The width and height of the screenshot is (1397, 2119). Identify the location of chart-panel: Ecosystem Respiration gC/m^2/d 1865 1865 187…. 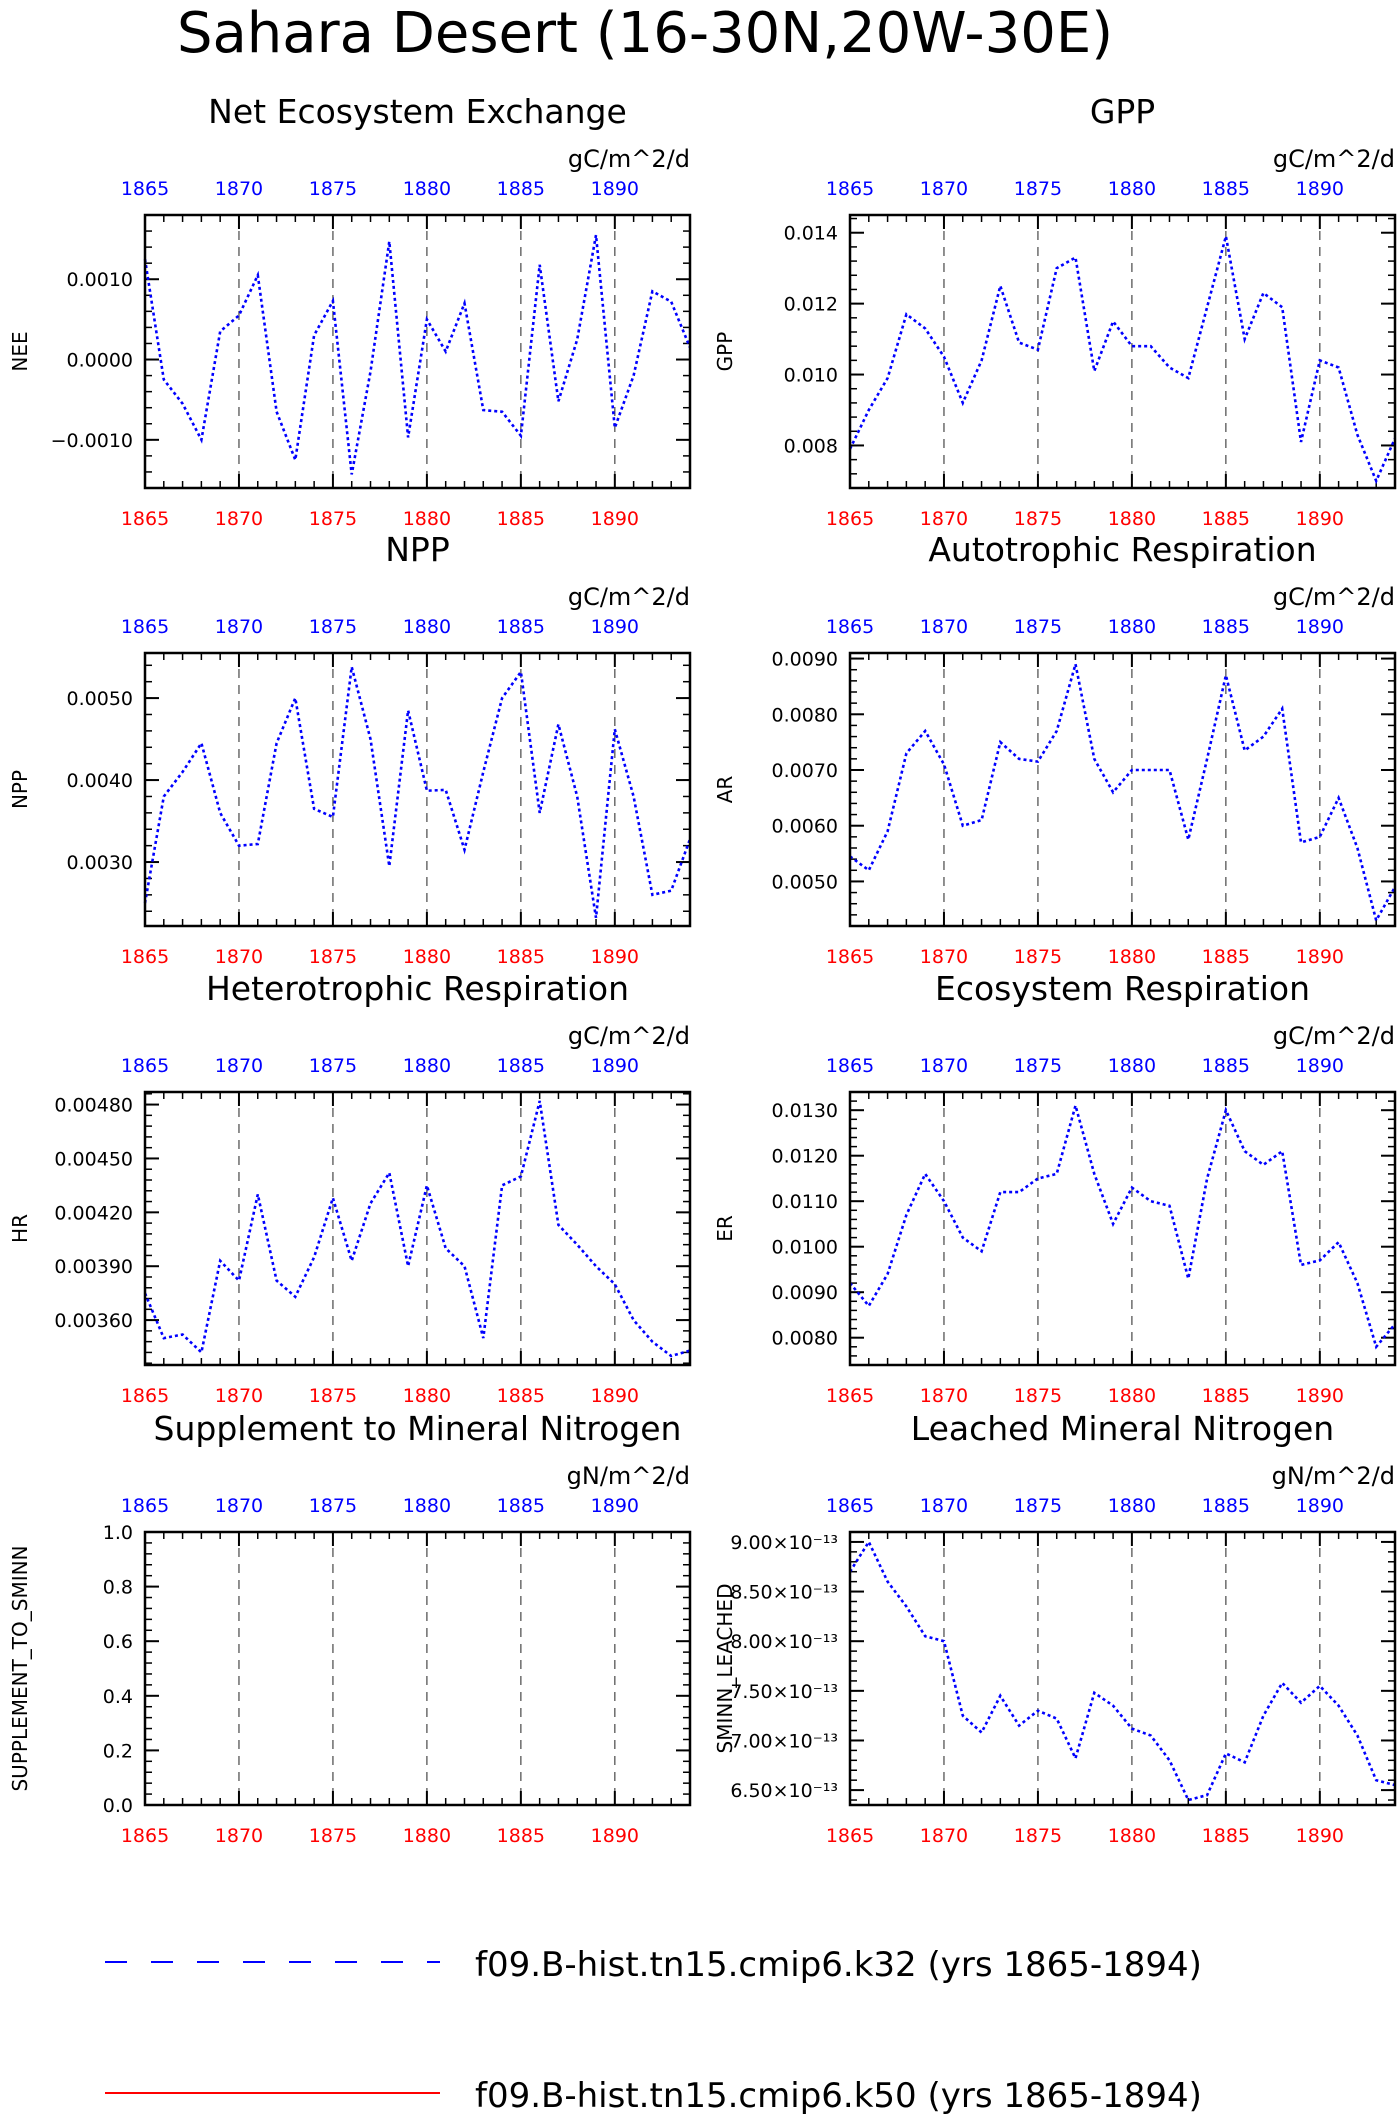
(1055, 1188).